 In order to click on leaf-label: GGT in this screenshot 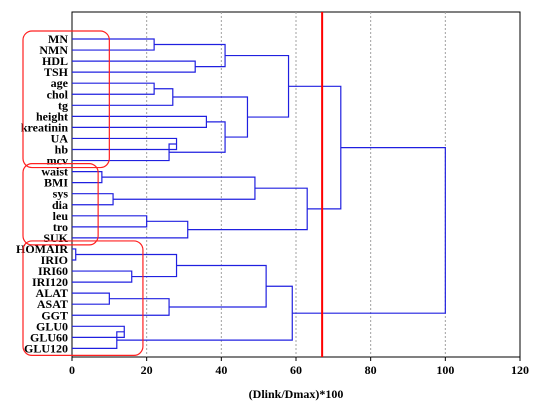, I will do `click(54, 315)`.